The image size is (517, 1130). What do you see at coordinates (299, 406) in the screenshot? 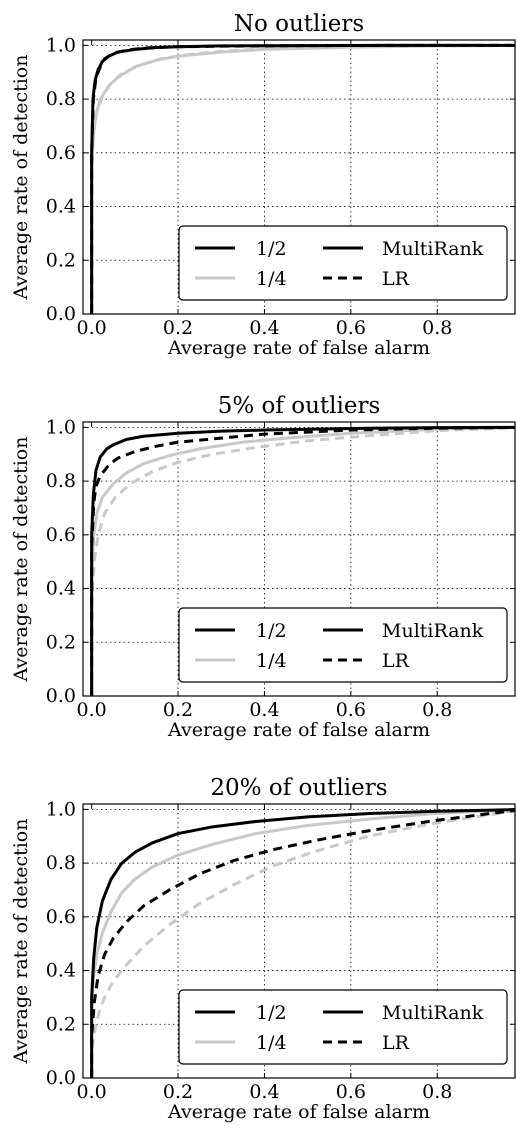
I see `chart-title: 5% of outliers` at bounding box center [299, 406].